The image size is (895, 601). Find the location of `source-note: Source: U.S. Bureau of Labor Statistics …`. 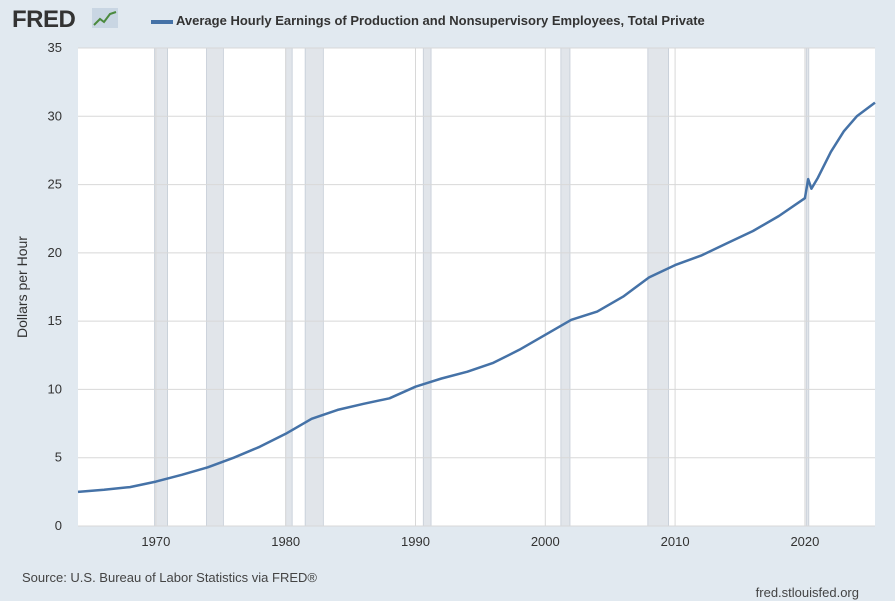

source-note: Source: U.S. Bureau of Labor Statistics … is located at coordinates (169, 577).